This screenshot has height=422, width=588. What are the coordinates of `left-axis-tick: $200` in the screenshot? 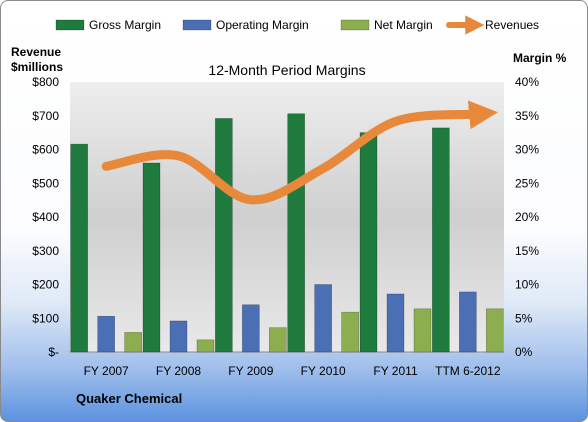 It's located at (45, 285).